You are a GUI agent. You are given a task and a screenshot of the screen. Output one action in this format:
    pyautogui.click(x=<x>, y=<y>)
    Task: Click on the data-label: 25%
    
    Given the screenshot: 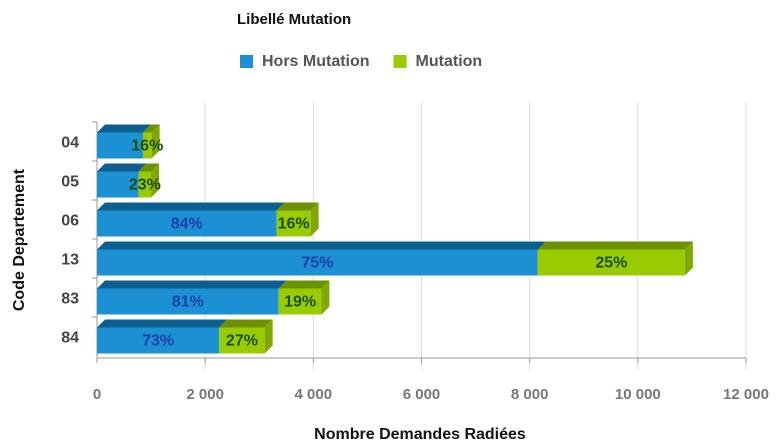 What is the action you would take?
    pyautogui.click(x=611, y=263)
    